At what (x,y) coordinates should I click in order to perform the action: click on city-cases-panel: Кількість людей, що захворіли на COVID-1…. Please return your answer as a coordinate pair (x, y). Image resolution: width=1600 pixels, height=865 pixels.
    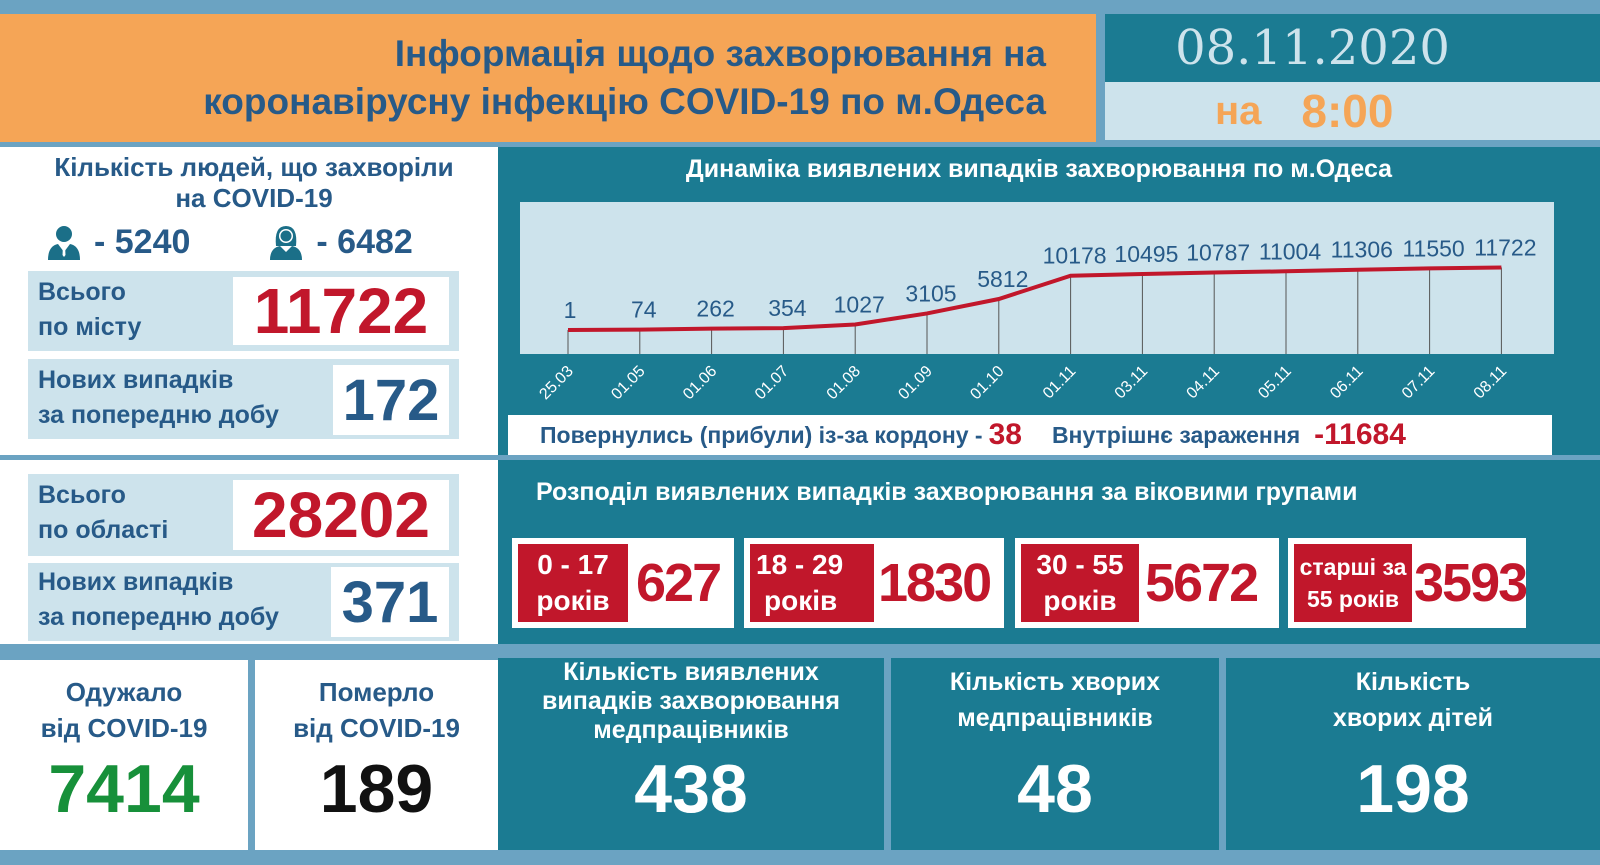
    Looking at the image, I should click on (249, 301).